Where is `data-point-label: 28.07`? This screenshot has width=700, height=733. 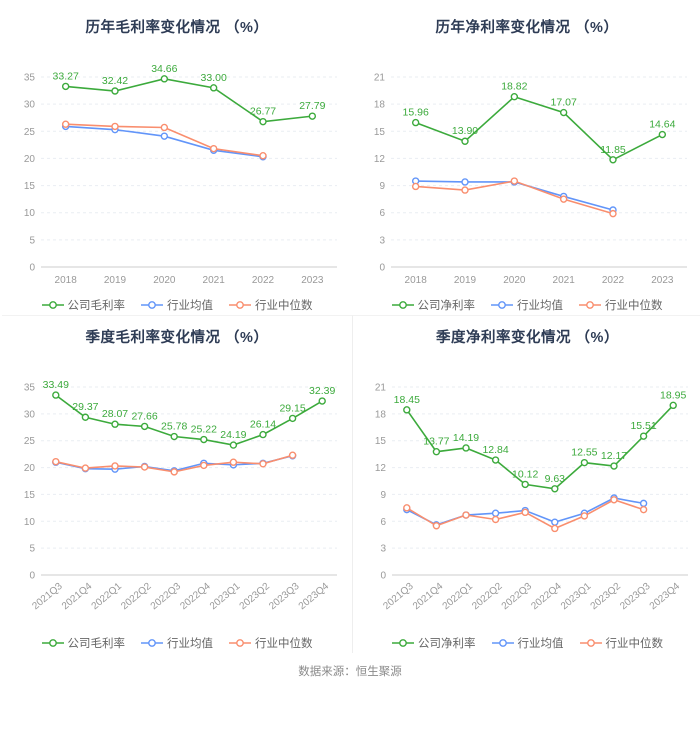 data-point-label: 28.07 is located at coordinates (115, 414).